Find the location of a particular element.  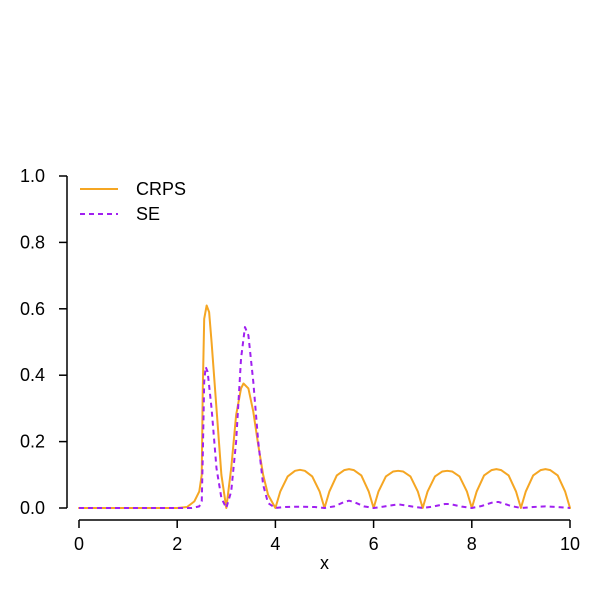

legend: CRPS SE is located at coordinates (133, 201).